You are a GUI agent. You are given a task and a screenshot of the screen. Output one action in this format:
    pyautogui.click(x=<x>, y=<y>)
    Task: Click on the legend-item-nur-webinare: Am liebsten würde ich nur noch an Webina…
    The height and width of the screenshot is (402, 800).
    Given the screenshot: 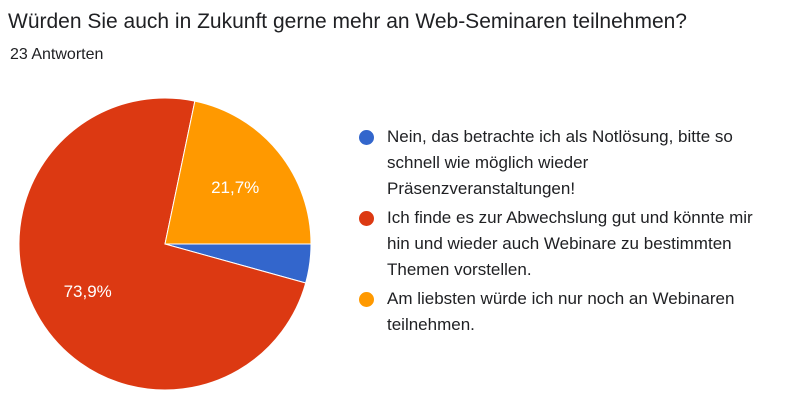 What is the action you would take?
    pyautogui.click(x=567, y=312)
    